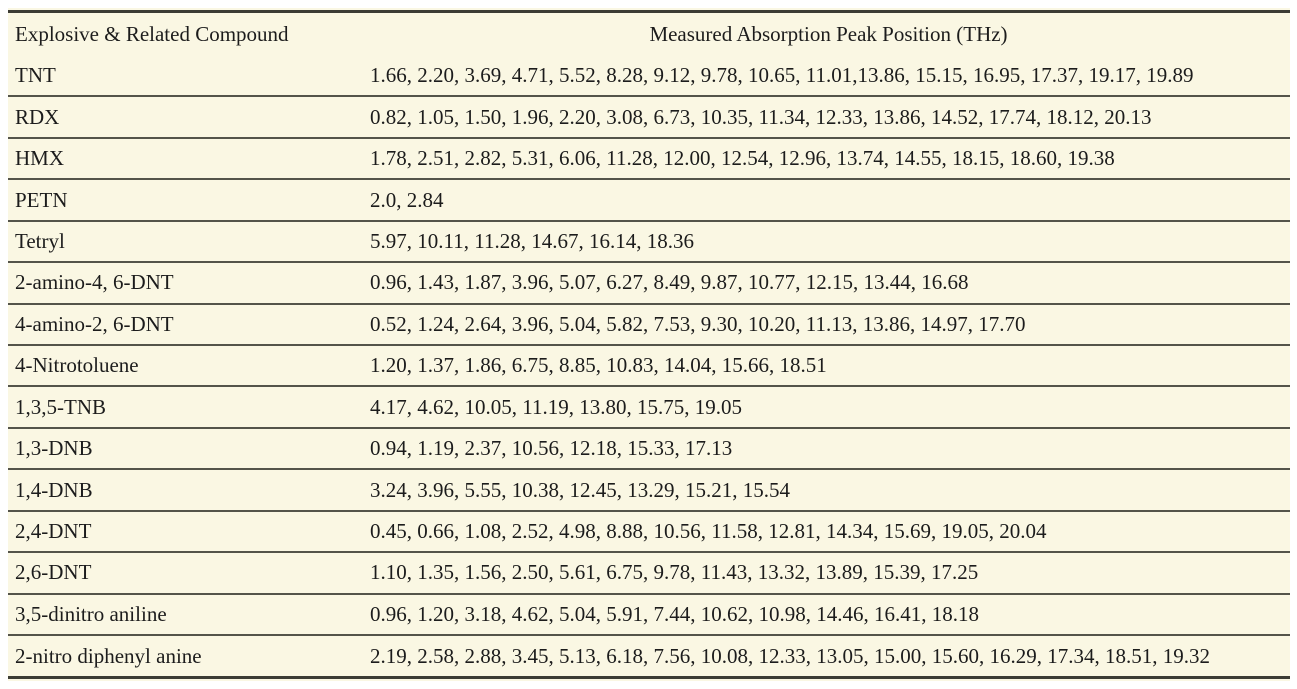  What do you see at coordinates (532, 240) in the screenshot?
I see `peaks-cell: 5.97, 10.11, 11.28, 14.67, 16.14, 18.36` at bounding box center [532, 240].